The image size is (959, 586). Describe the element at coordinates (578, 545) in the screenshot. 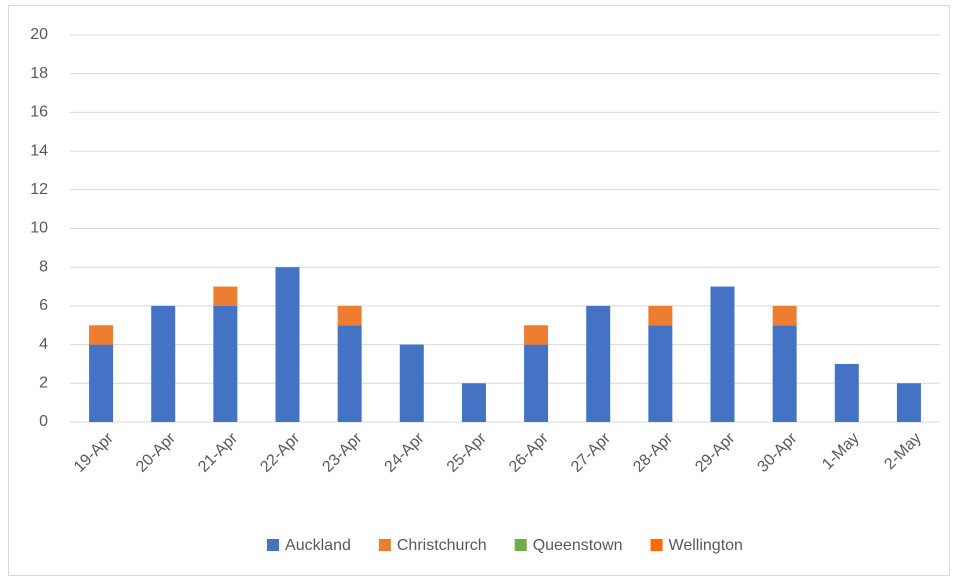

I see `legend-label: Queenstown` at that location.